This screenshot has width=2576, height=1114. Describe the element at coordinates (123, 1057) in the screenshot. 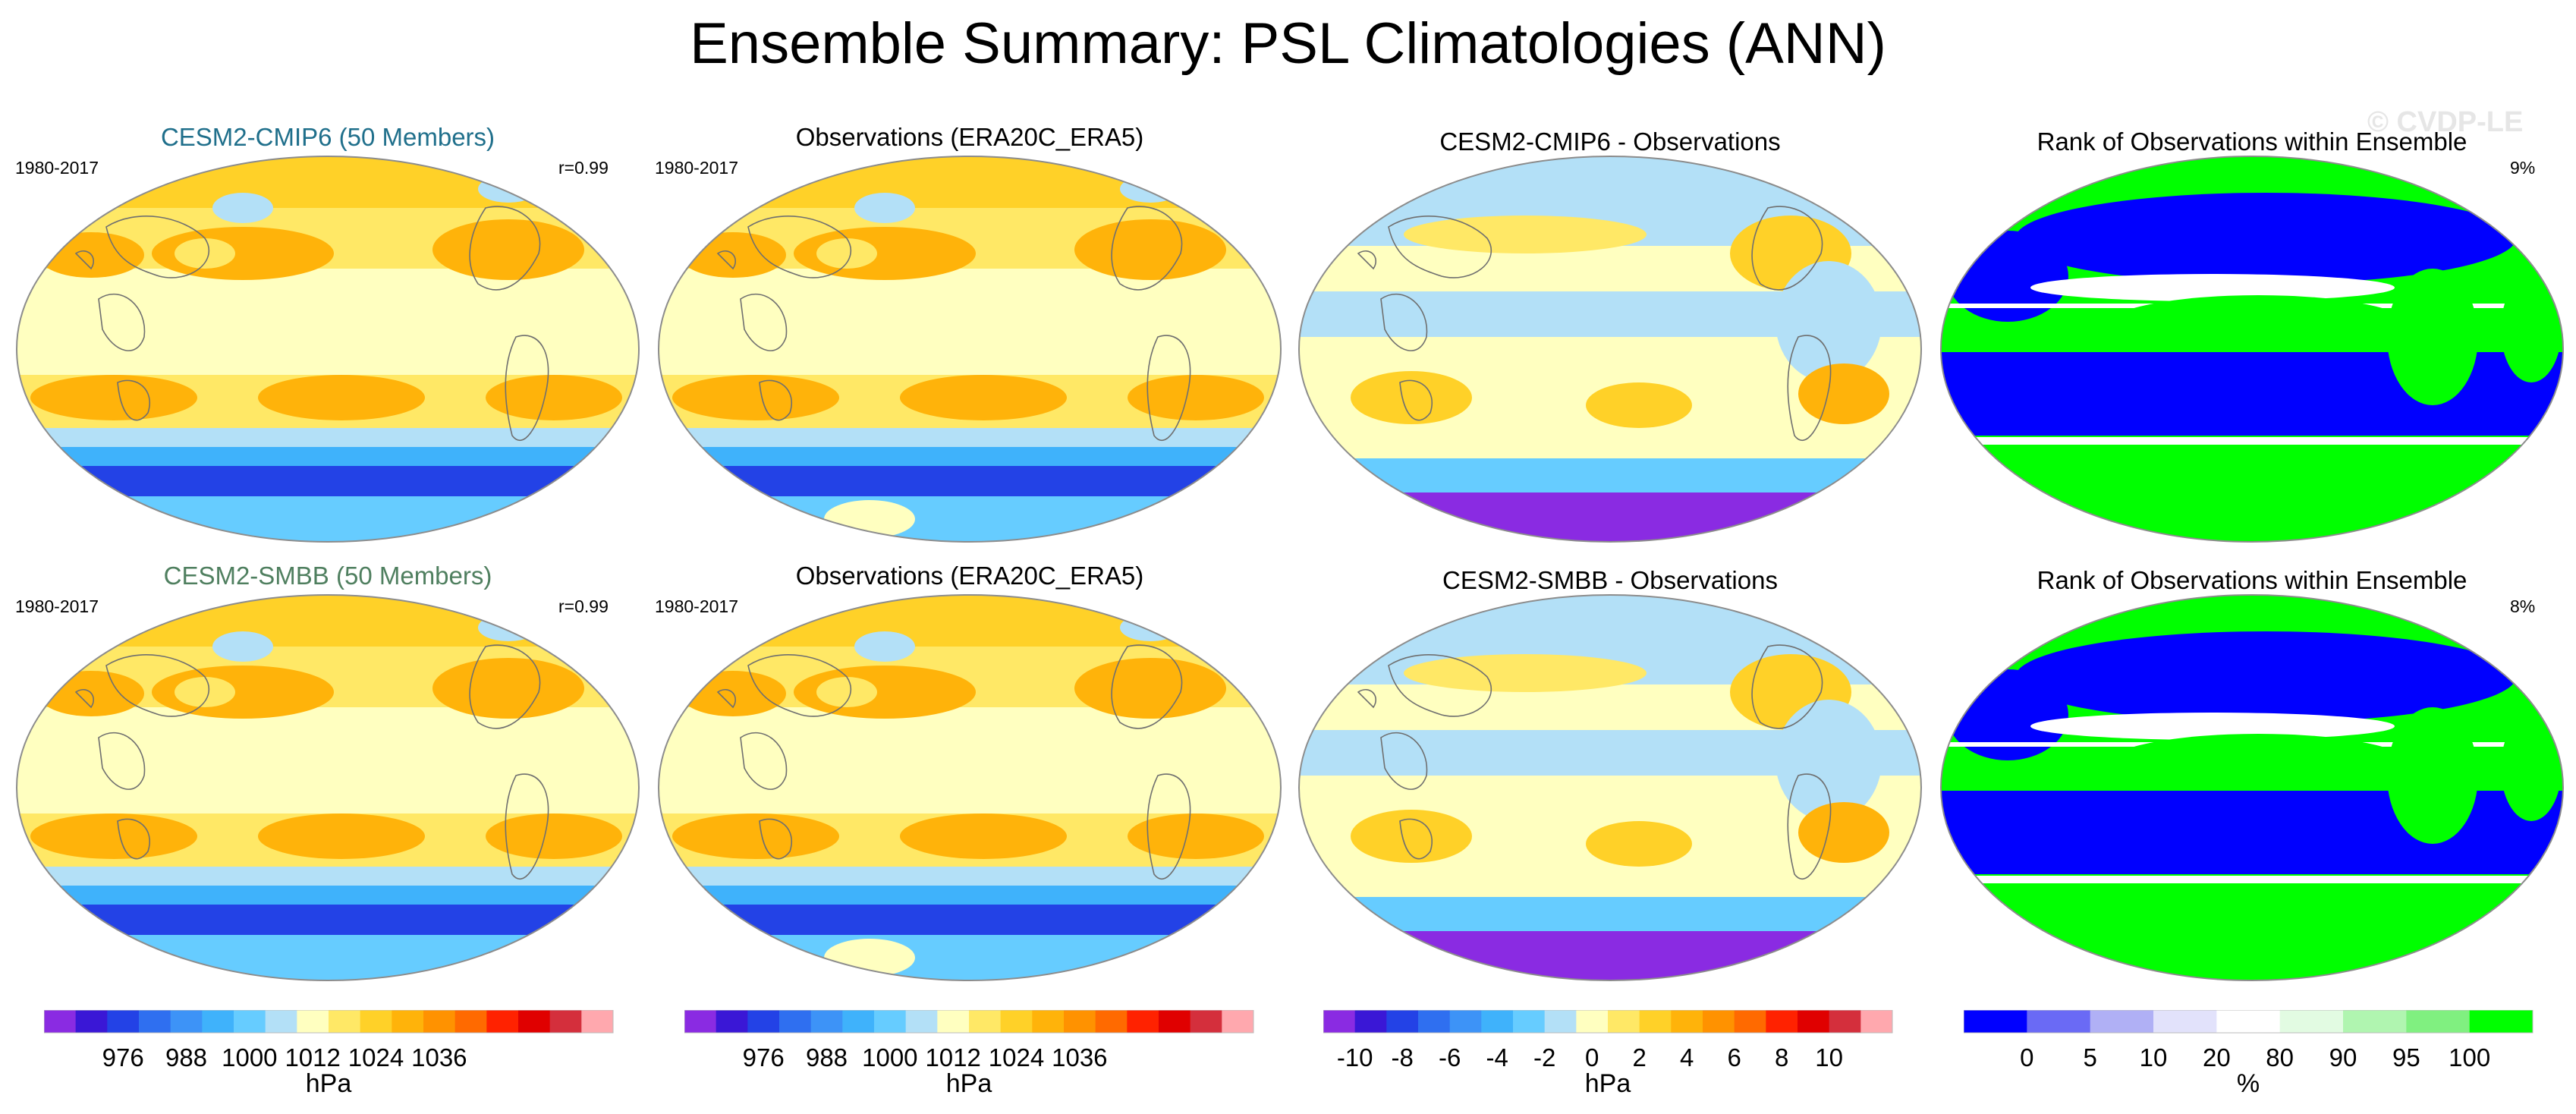

I see `colorbar-tick-label: 976` at that location.